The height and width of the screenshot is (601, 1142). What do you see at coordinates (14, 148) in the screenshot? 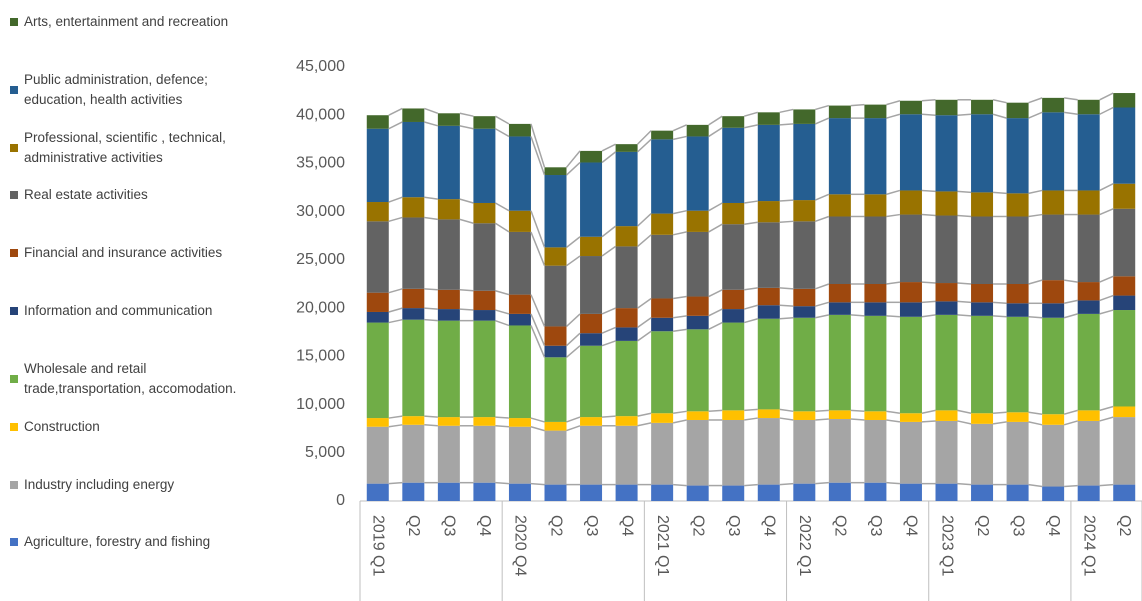
I see `legend-swatch` at bounding box center [14, 148].